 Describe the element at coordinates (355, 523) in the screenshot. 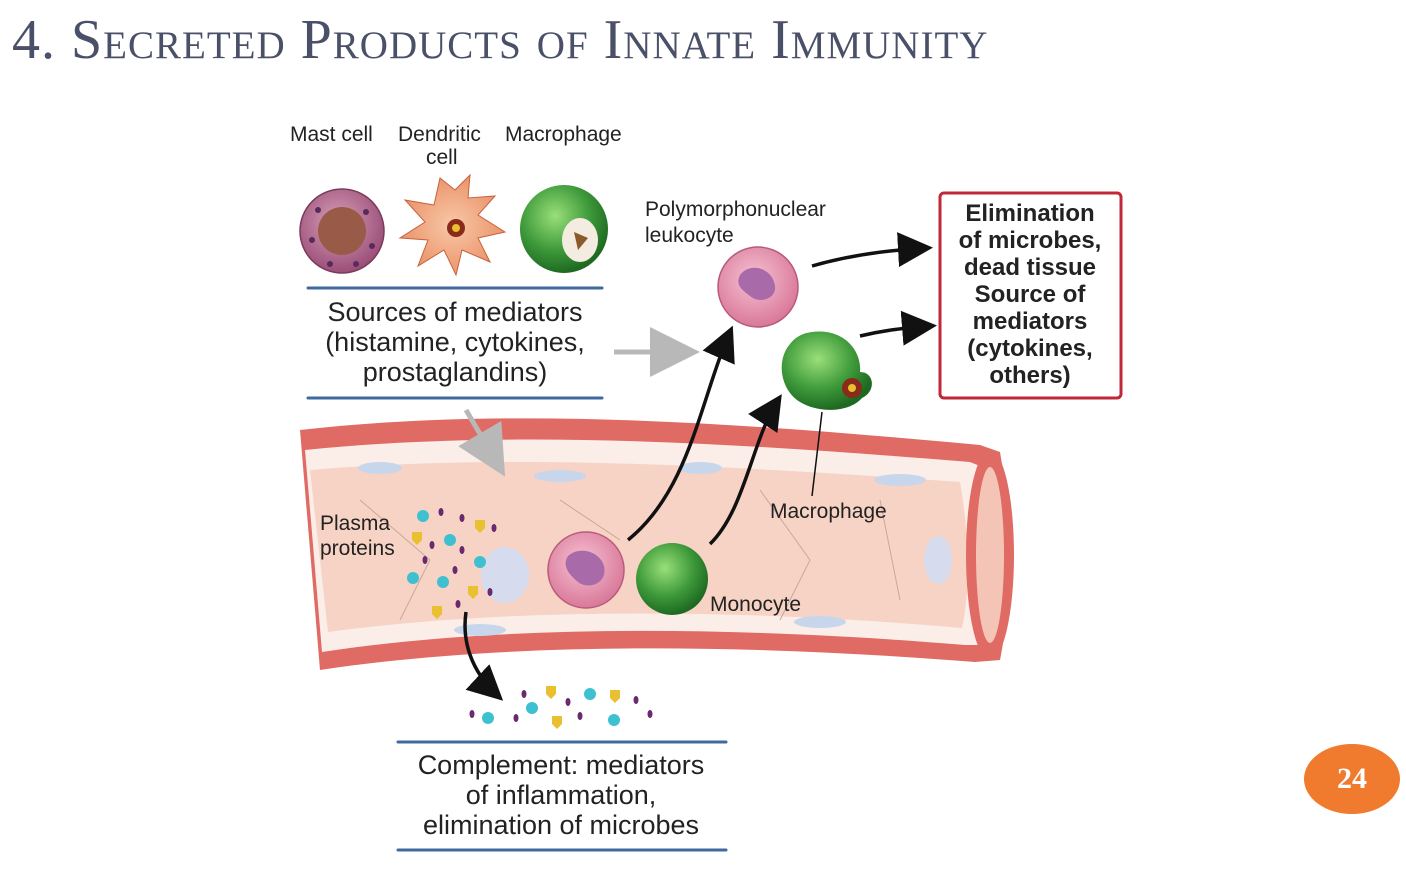

I see `plasma-proteins-label-1: Plasma` at that location.